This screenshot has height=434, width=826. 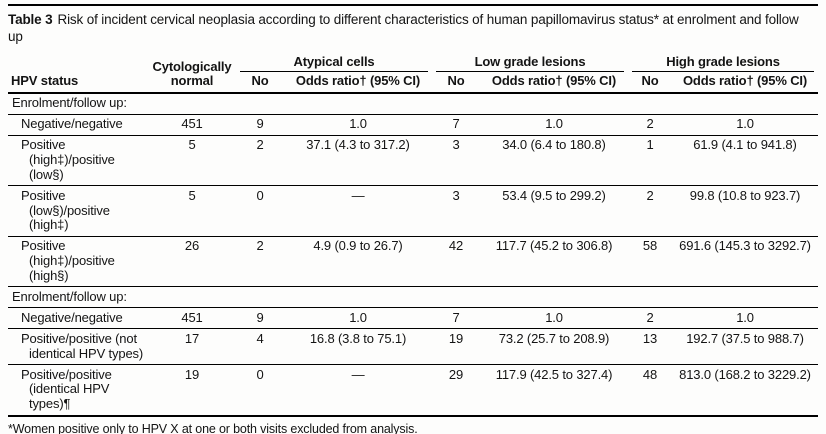 I want to click on odds-ratio-cell: 813.0 (168.2 to 3229.2), so click(x=745, y=390).